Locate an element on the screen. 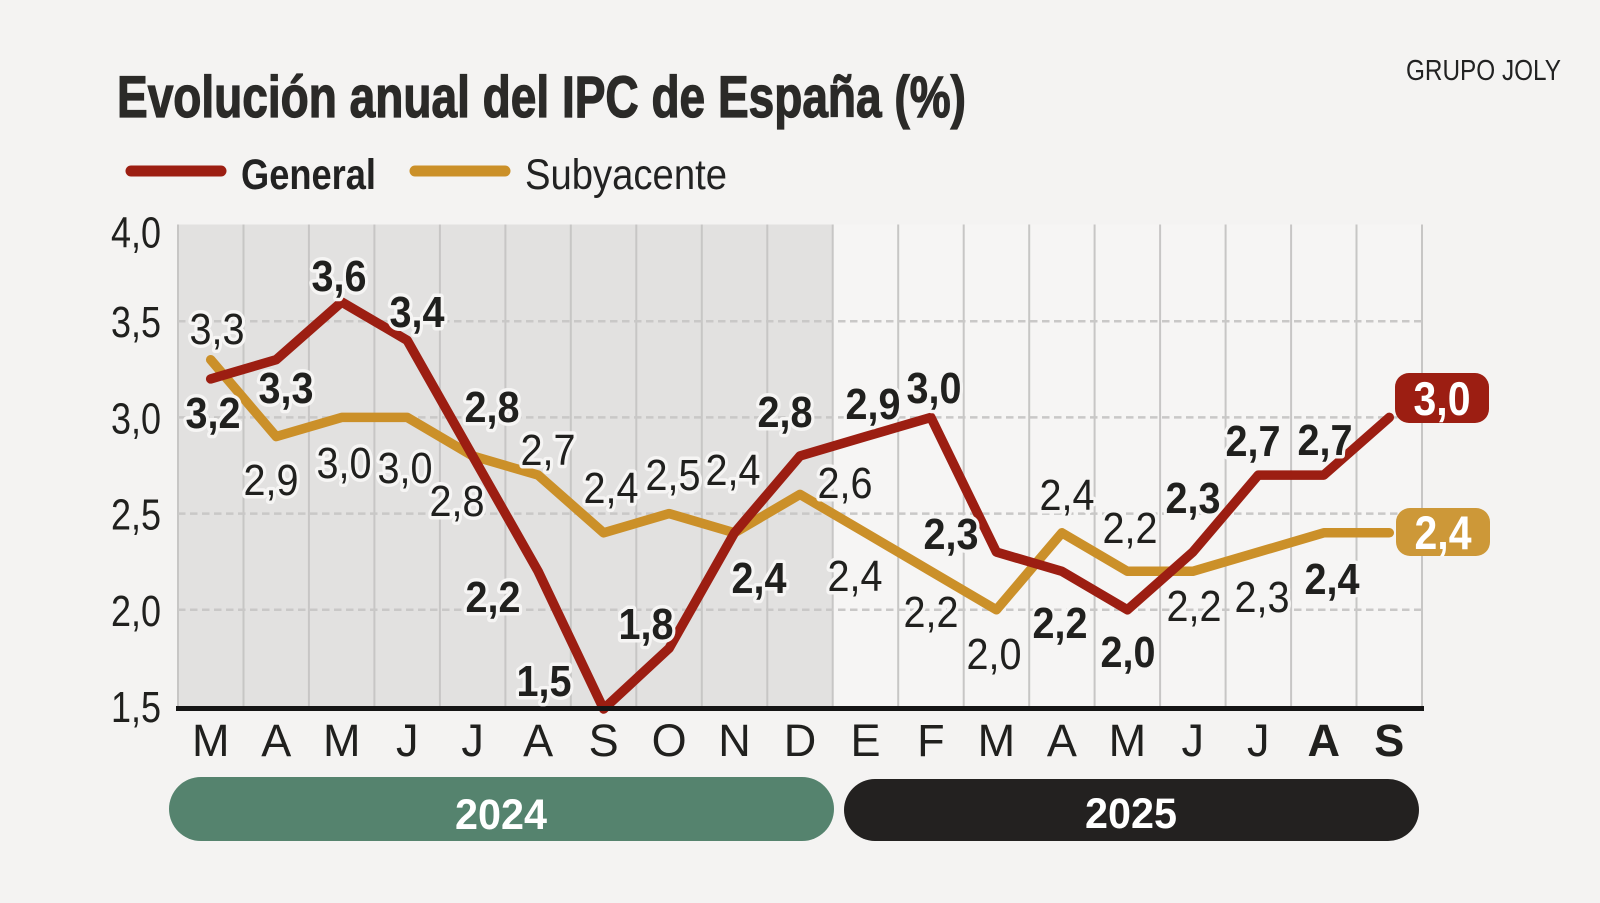  svg-text: D is located at coordinates (800, 740).